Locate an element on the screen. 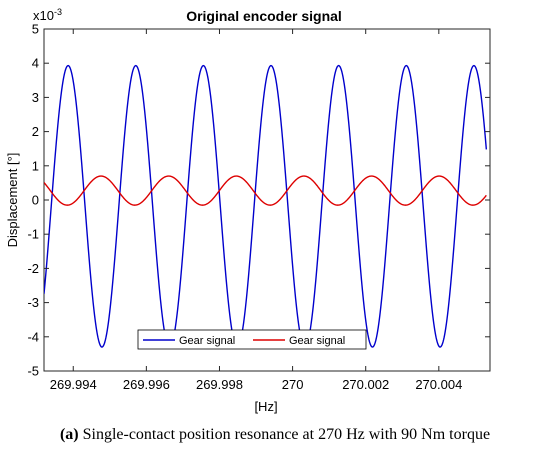 The height and width of the screenshot is (458, 550). x-tick-label: 270.004 is located at coordinates (438, 384).